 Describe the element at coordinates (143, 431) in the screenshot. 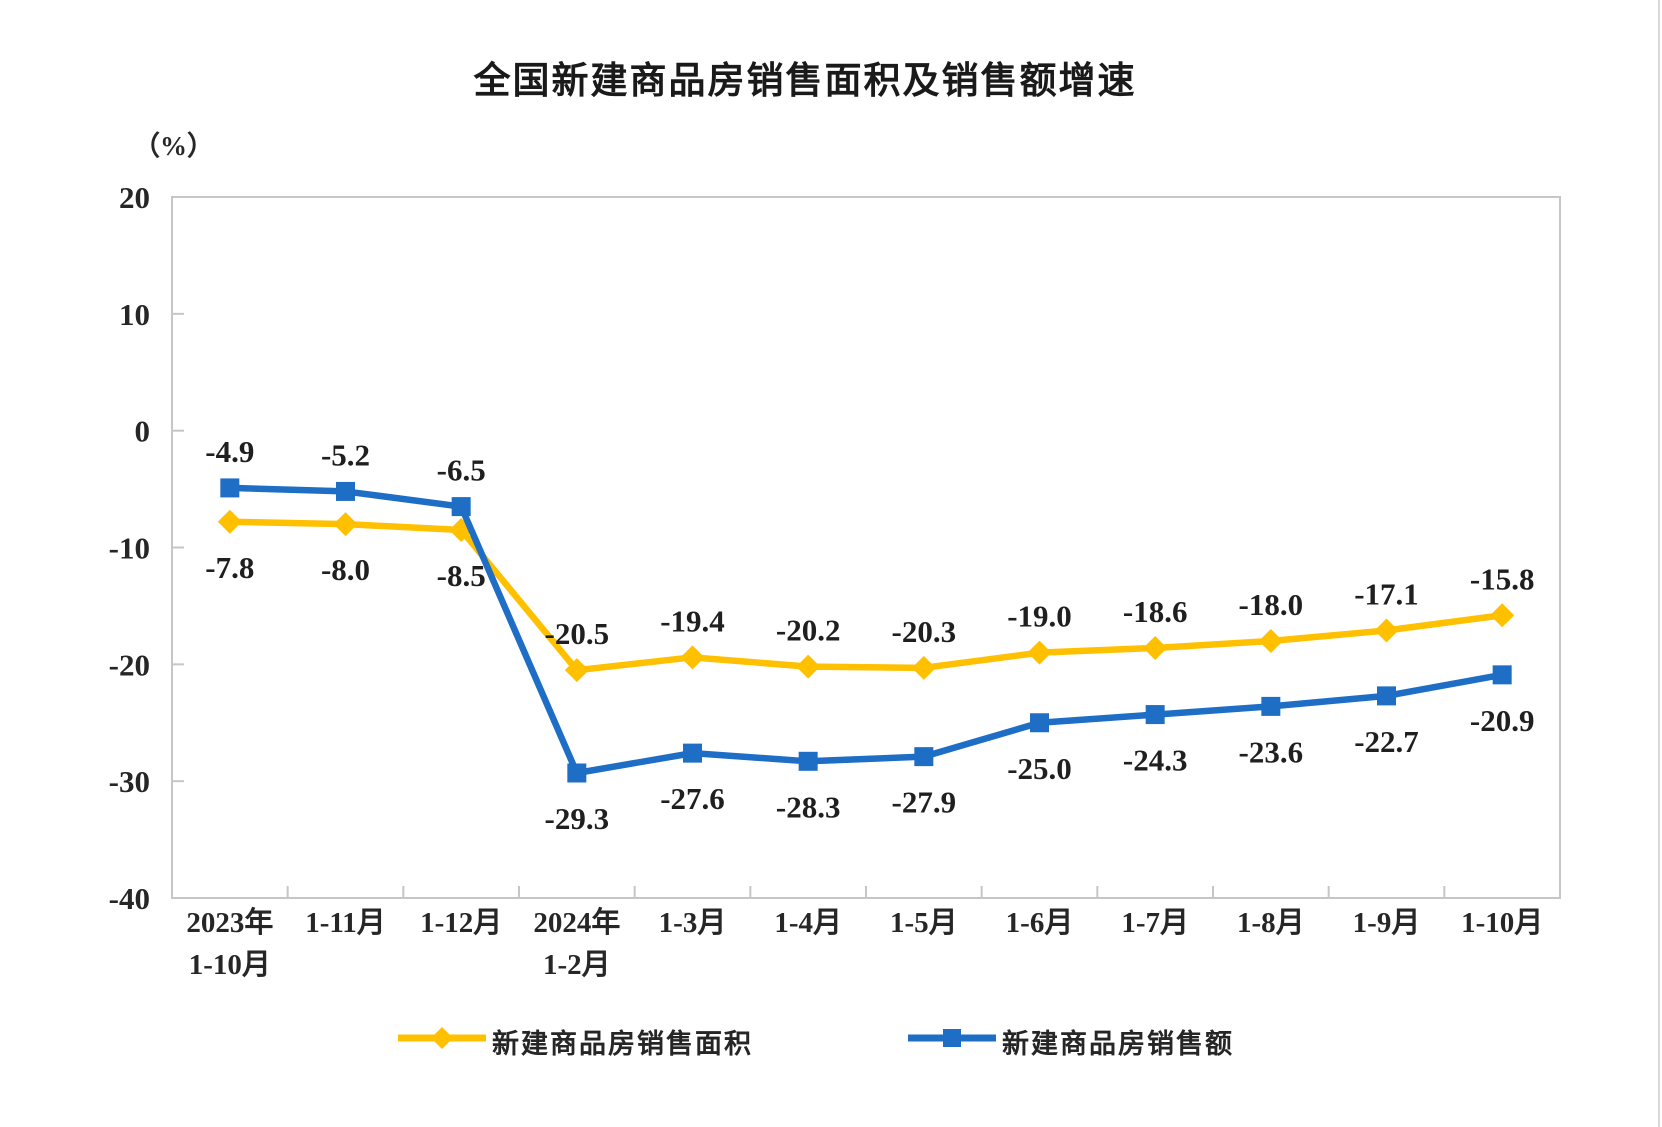

I see `y-axis-tick-label: 0` at that location.